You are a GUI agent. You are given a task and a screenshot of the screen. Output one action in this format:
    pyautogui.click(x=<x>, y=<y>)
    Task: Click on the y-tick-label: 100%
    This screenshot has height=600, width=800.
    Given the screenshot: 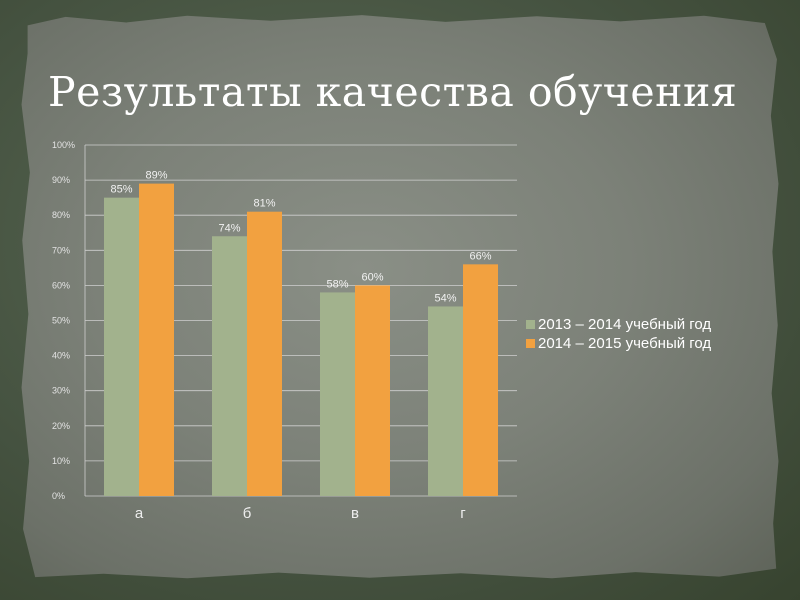 What is the action you would take?
    pyautogui.click(x=63, y=145)
    